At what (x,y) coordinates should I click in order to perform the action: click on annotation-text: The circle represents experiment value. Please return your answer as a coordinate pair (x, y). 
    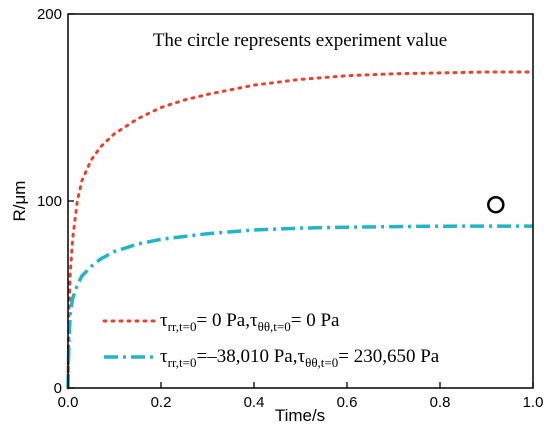
    Looking at the image, I should click on (300, 40).